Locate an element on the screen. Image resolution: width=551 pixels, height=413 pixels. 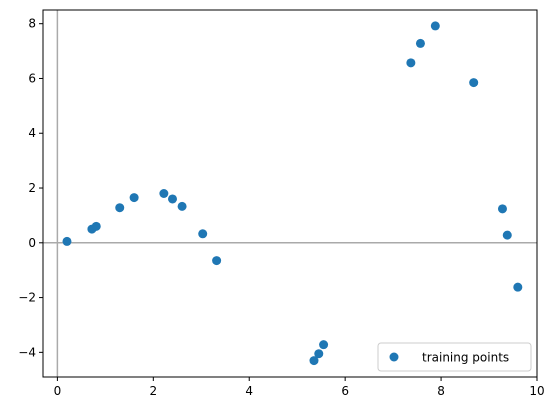
y-tick-label: 4 is located at coordinates (32, 133).